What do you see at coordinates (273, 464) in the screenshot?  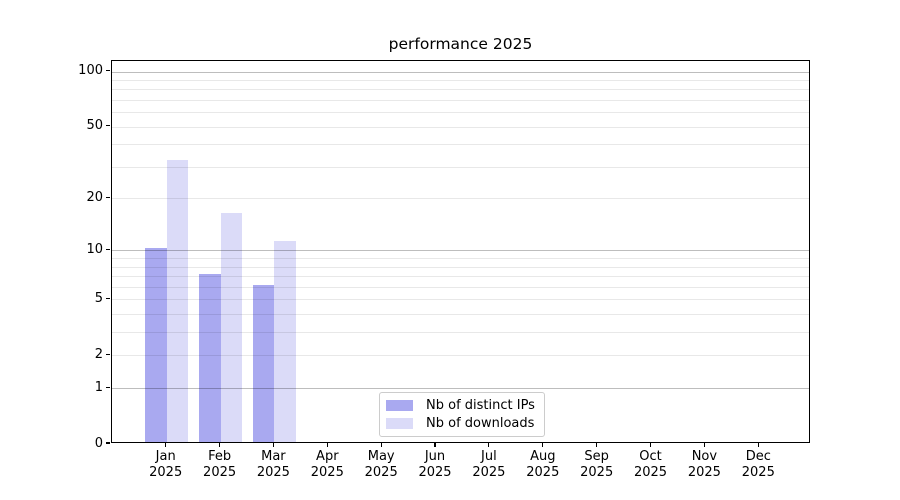 I see `x-tick-label: Mar 2025` at bounding box center [273, 464].